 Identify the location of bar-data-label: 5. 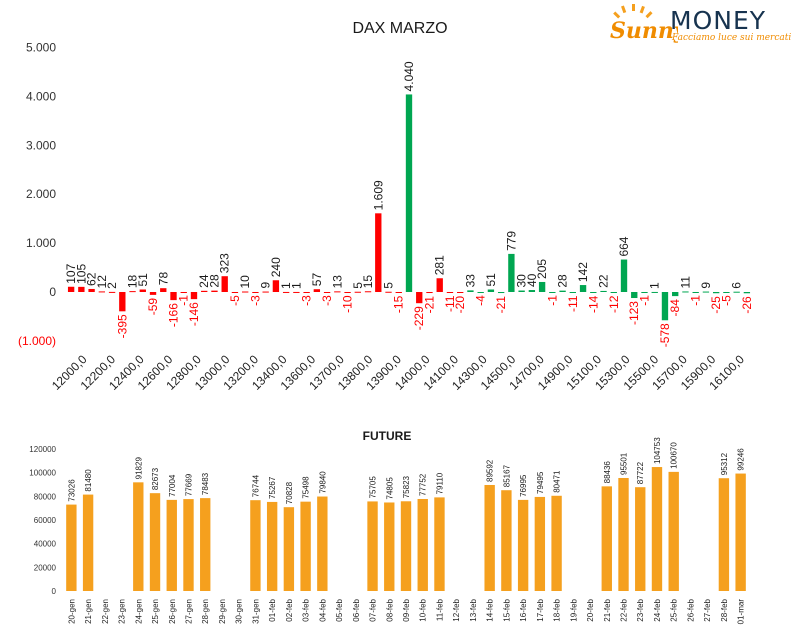
(389, 285).